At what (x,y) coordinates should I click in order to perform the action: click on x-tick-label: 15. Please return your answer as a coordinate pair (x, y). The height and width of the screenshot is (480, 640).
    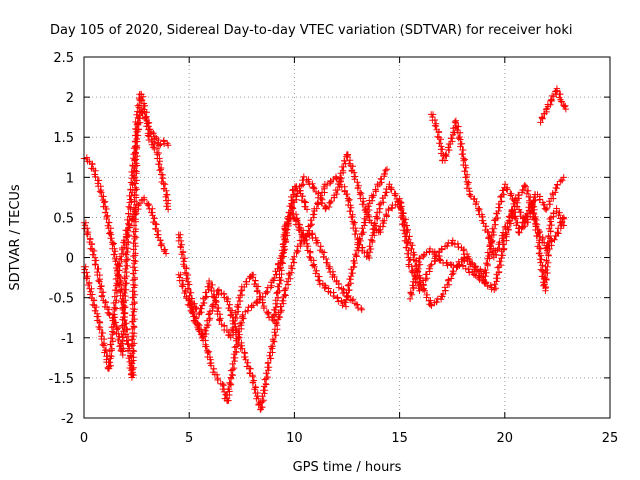
    Looking at the image, I should click on (399, 438).